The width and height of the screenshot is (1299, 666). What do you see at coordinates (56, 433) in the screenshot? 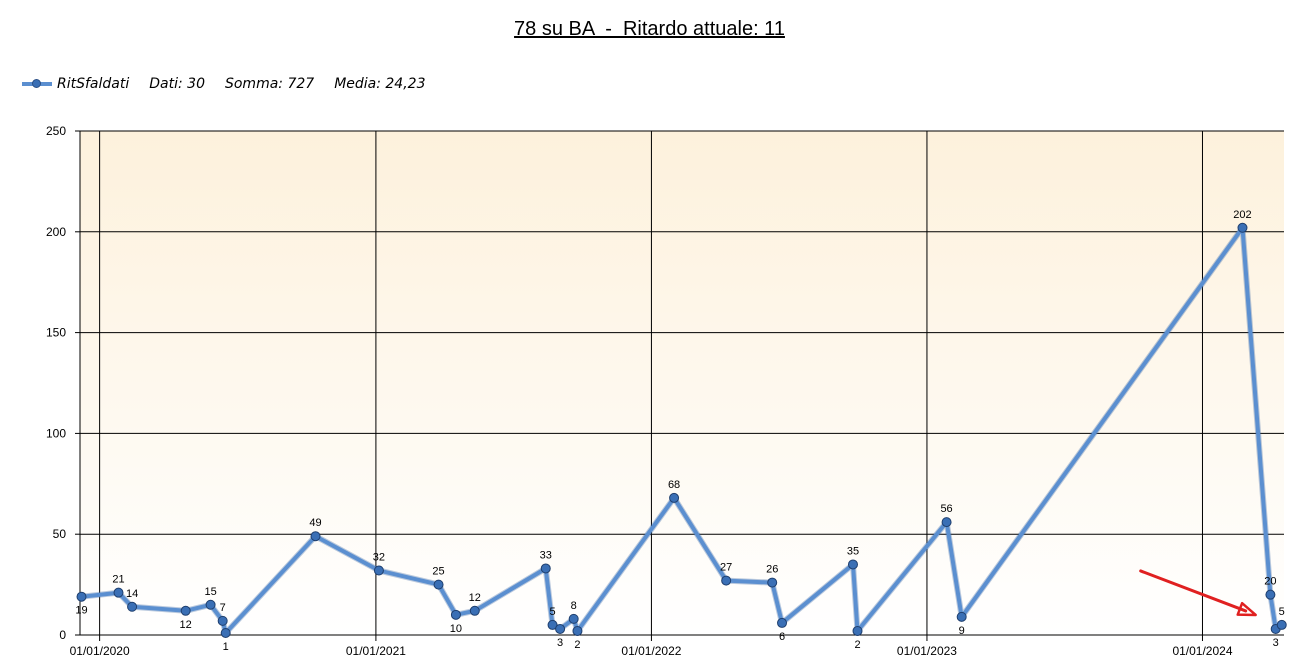
I see `y-tick-label: 100` at bounding box center [56, 433].